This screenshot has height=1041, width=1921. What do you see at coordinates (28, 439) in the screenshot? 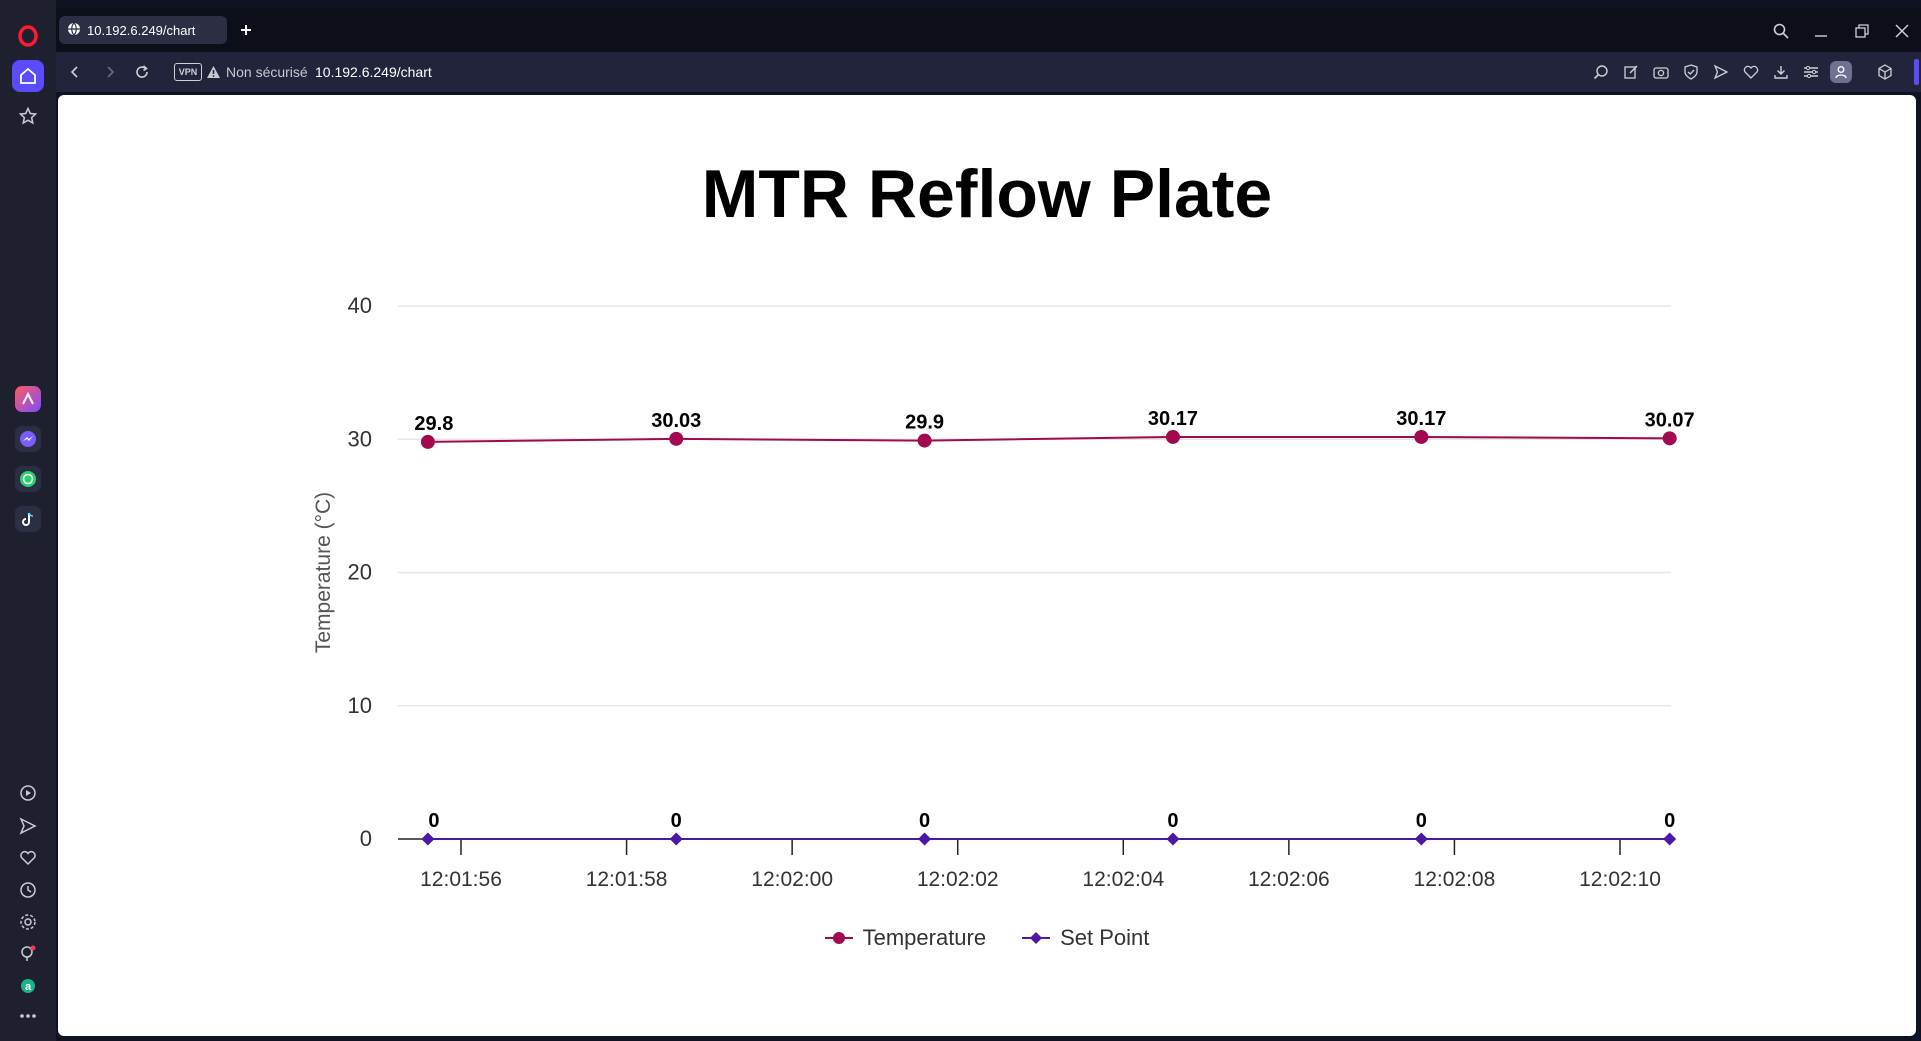
I see `messenger-icon` at bounding box center [28, 439].